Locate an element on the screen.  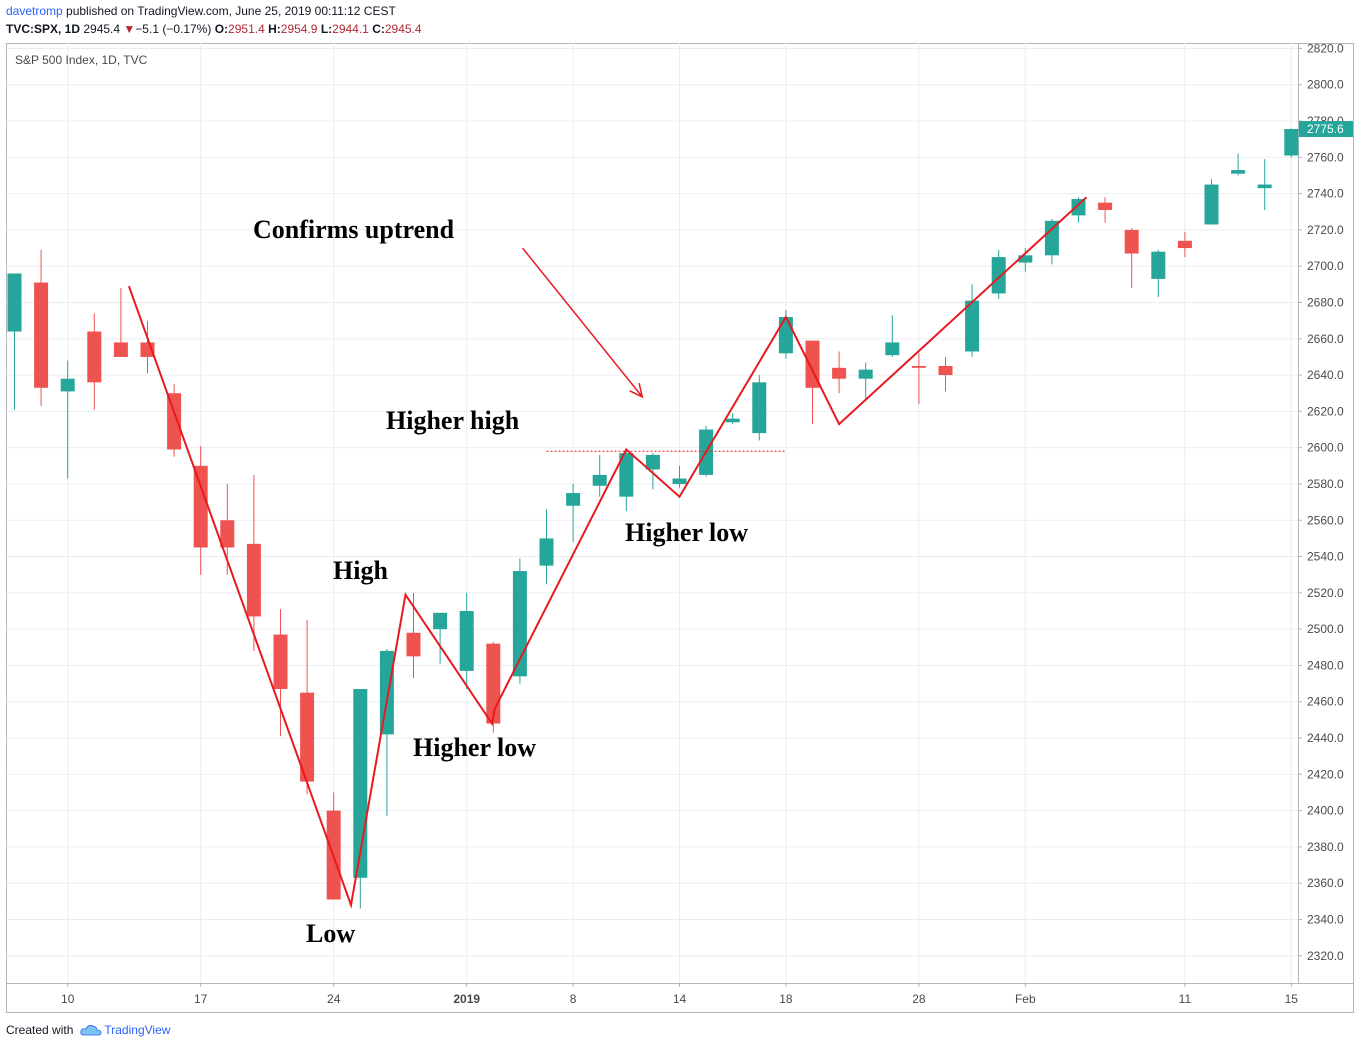
price-tick-label: 2340.0 is located at coordinates (1325, 919).